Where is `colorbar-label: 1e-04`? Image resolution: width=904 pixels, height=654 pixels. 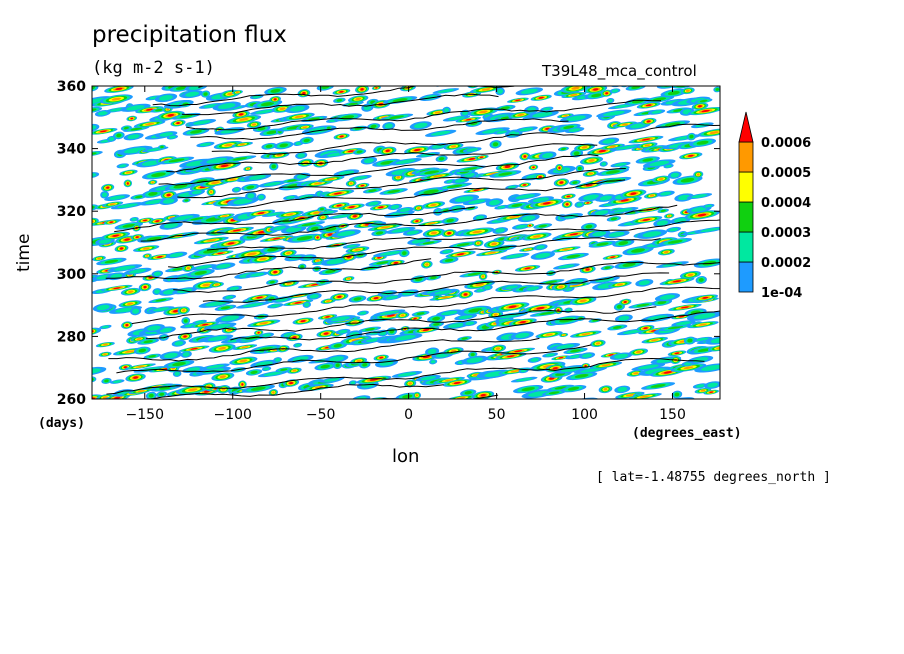
colorbar-label: 1e-04 is located at coordinates (781, 293).